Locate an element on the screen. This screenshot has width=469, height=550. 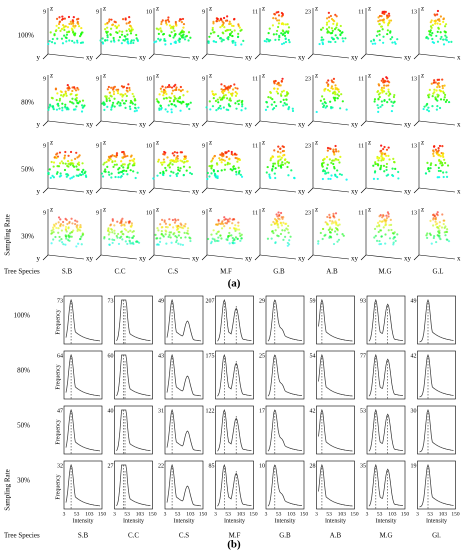
z-max: 13 is located at coordinates (414, 12).